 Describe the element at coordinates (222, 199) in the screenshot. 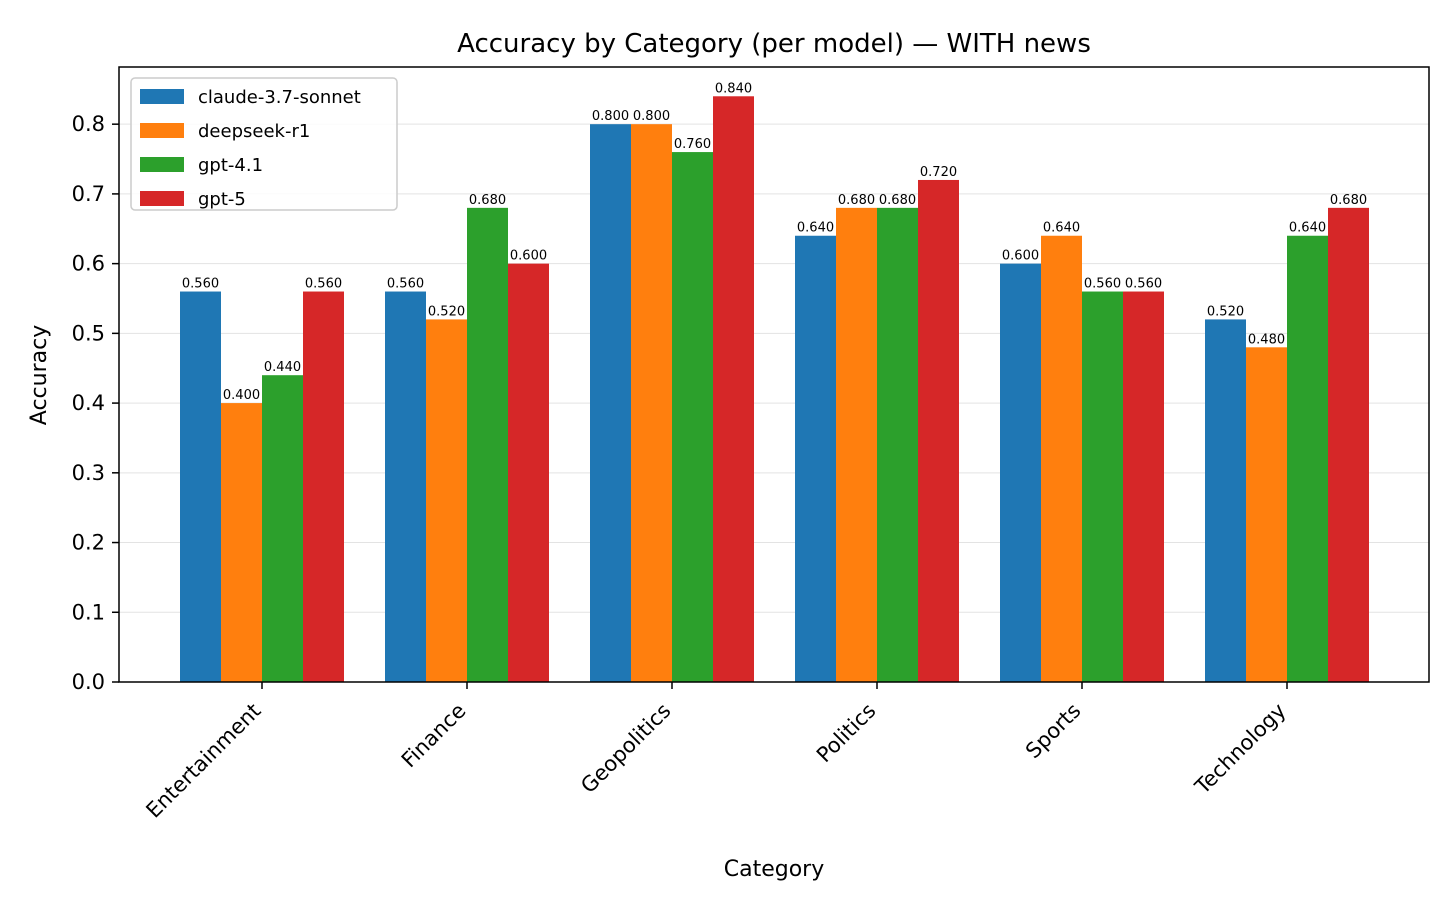

I see `legend-label: gpt-5` at that location.